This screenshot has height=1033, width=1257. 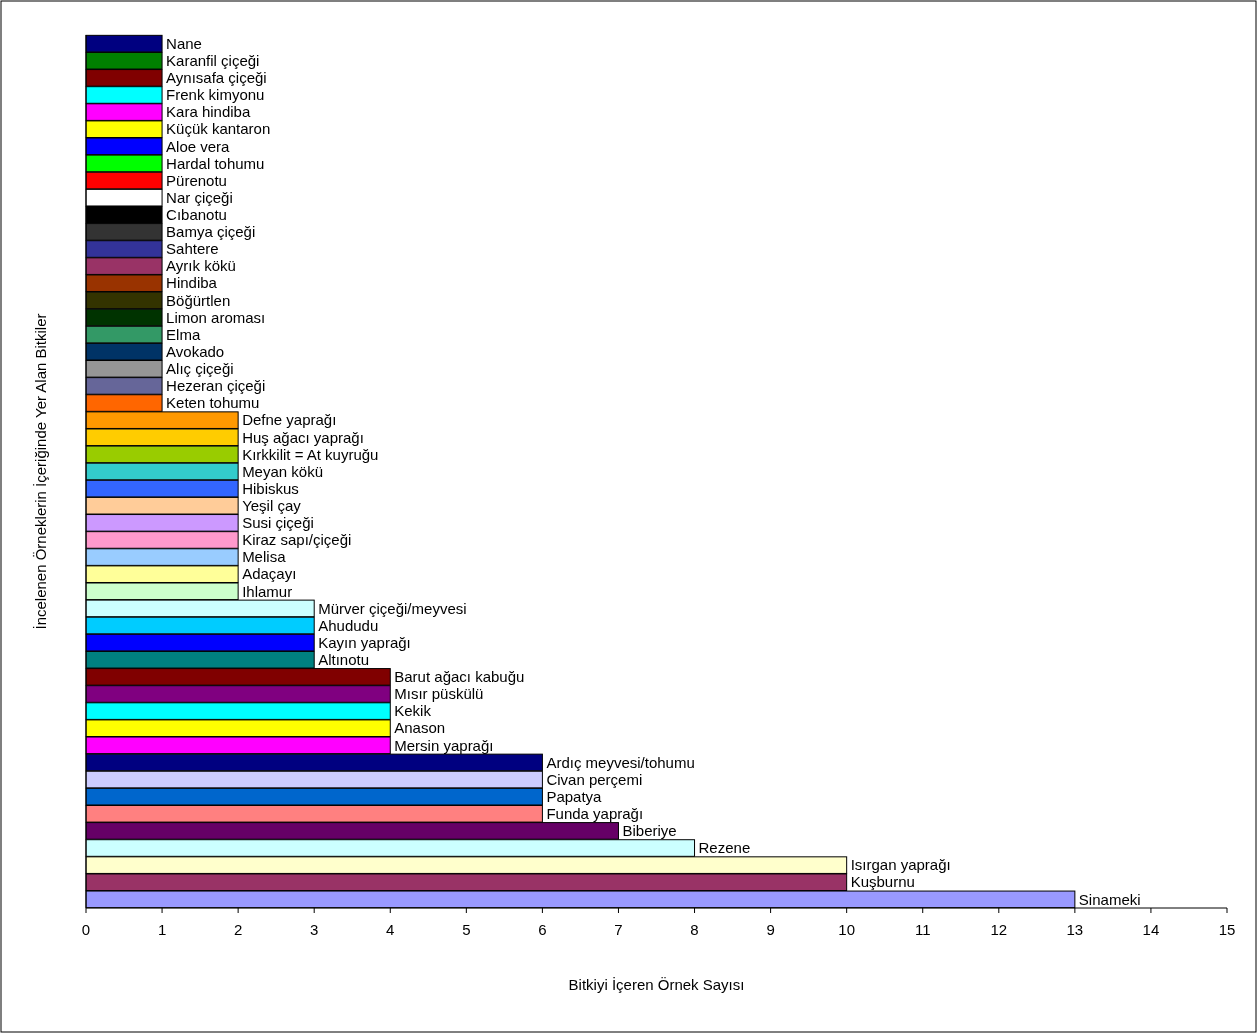 I want to click on y-tick-label: Cıbanotu, so click(x=196, y=215).